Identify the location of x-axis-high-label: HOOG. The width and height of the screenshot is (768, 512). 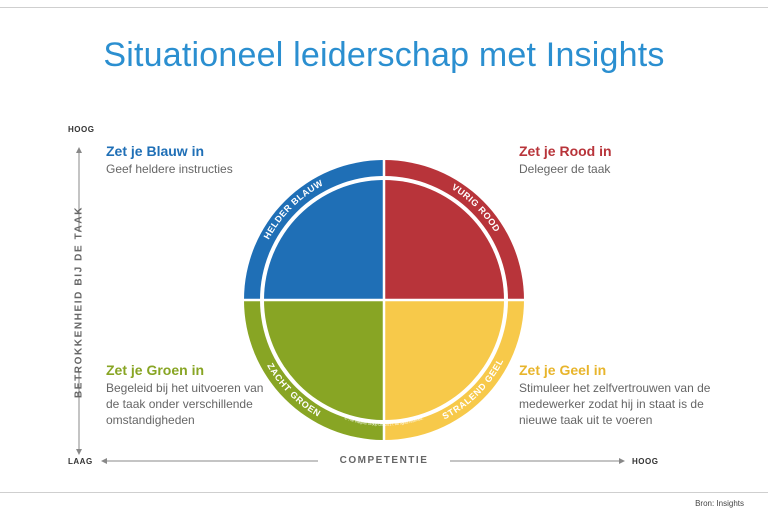
(645, 461).